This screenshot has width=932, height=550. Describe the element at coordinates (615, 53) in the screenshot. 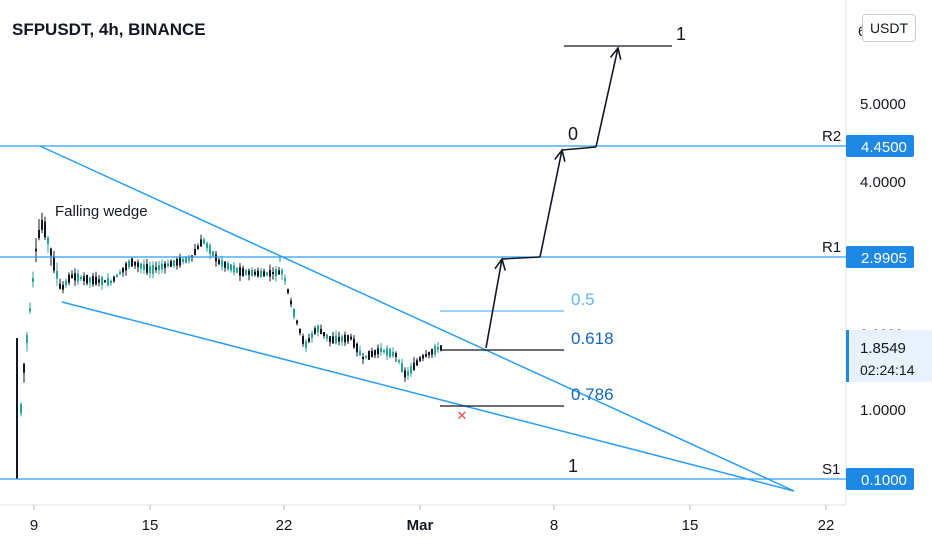

I see `arrow-head` at that location.